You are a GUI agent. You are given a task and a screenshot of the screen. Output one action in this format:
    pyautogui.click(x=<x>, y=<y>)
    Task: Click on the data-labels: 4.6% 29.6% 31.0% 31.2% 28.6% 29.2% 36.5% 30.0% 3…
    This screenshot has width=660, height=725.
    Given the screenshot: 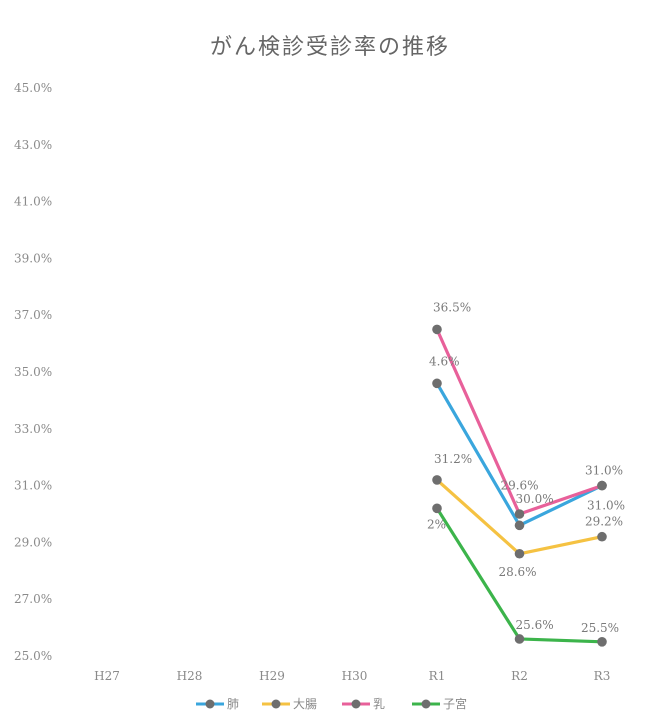 What is the action you would take?
    pyautogui.click(x=526, y=467)
    